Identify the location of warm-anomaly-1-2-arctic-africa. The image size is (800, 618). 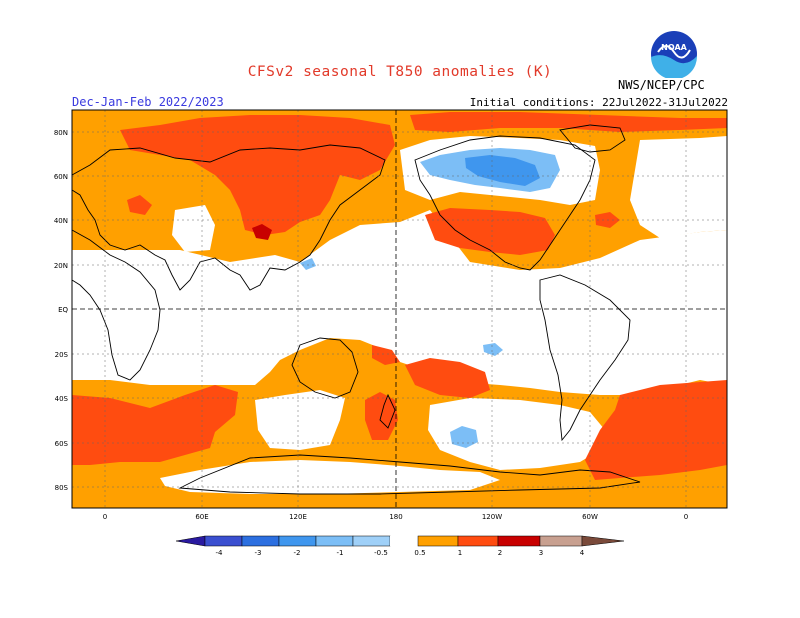
(139, 205).